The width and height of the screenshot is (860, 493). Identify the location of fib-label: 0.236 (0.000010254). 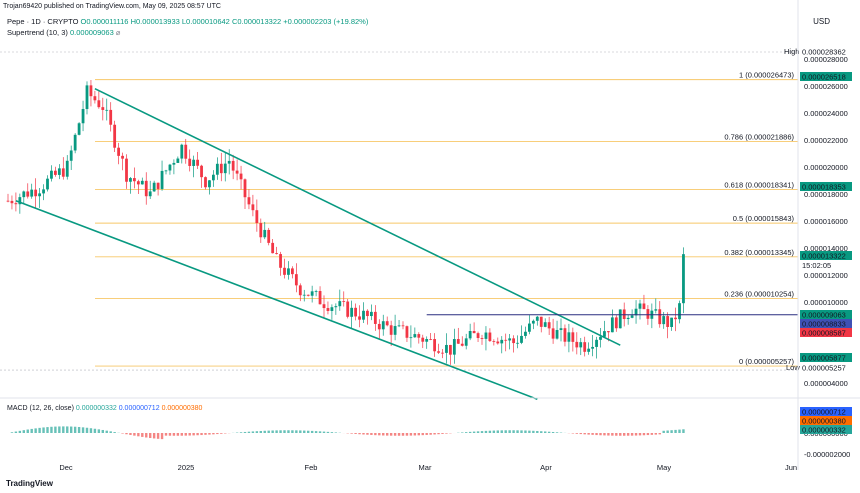
(759, 294).